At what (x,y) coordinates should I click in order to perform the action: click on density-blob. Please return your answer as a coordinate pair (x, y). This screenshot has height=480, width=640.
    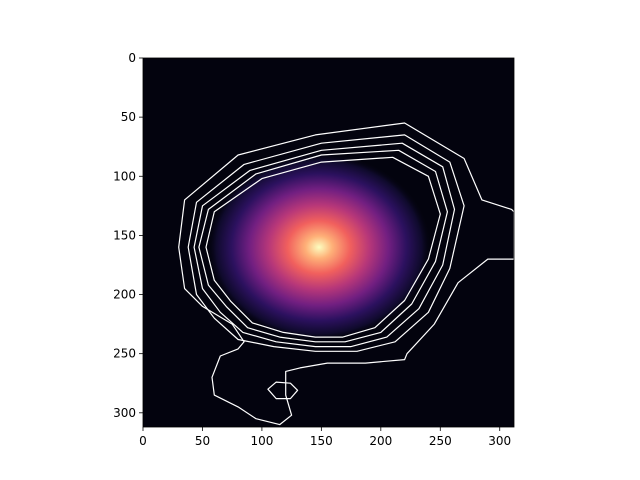
    Looking at the image, I should click on (318, 247).